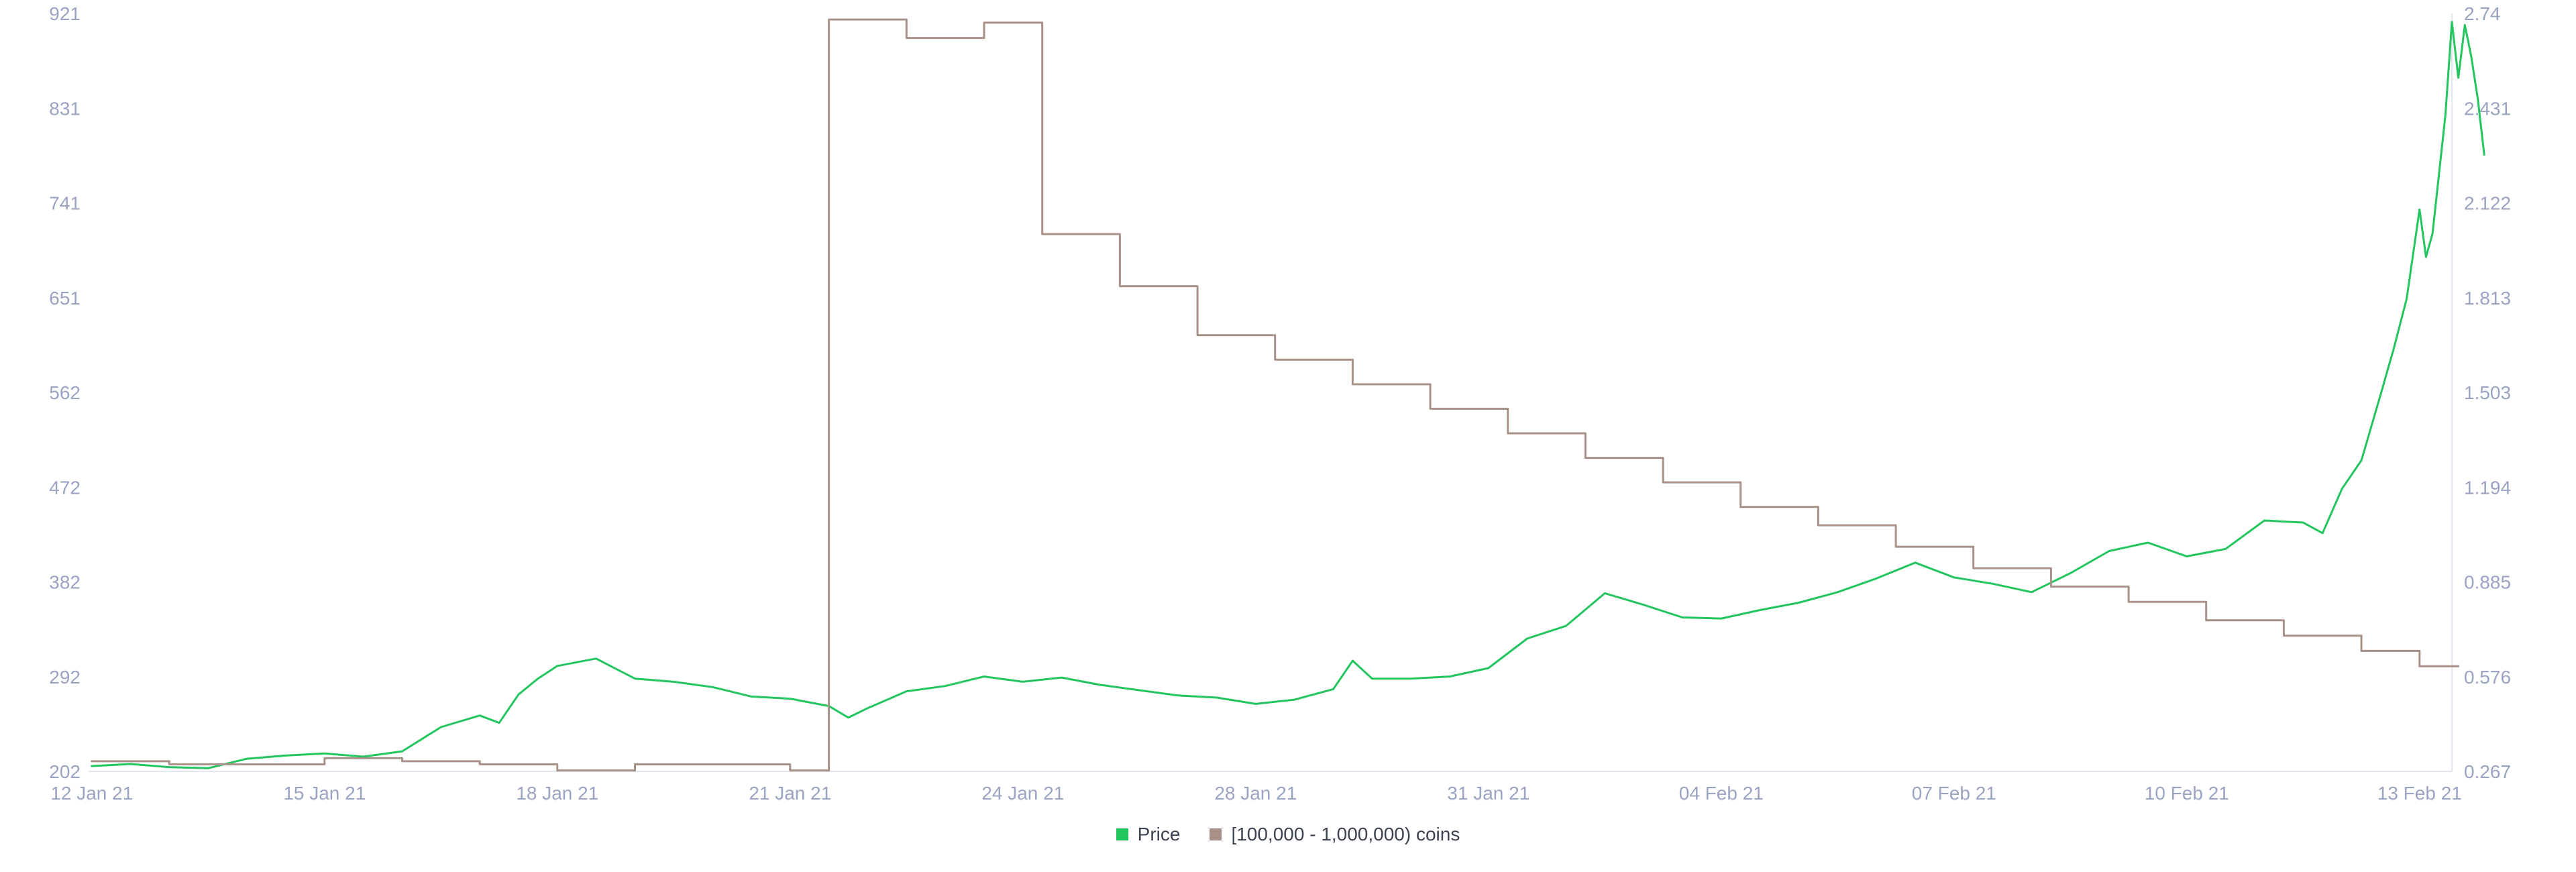 Image resolution: width=2576 pixels, height=872 pixels. I want to click on legend: Price [100,000 - 1,000,000) coins, so click(1288, 834).